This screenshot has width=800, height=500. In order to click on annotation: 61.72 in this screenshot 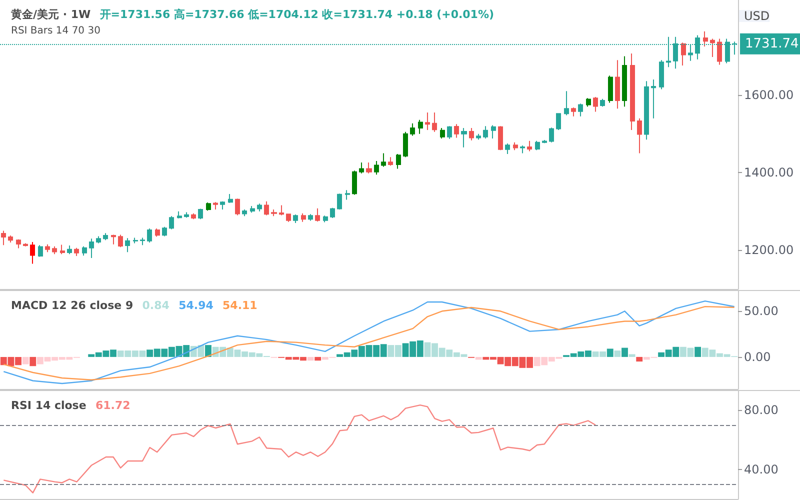, I will do `click(112, 405)`.